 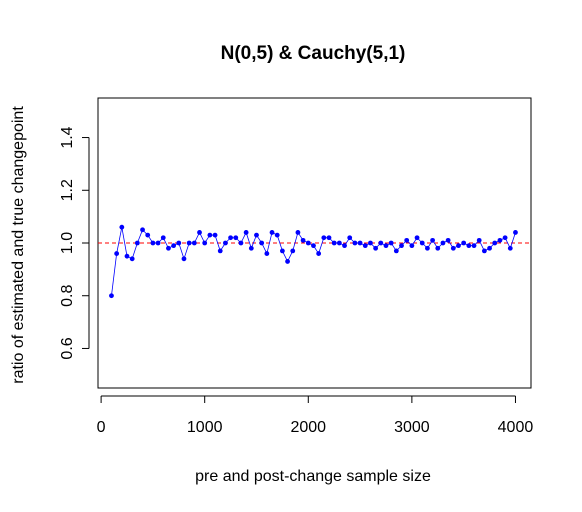 I want to click on x-tick-label: 4000, so click(x=516, y=427).